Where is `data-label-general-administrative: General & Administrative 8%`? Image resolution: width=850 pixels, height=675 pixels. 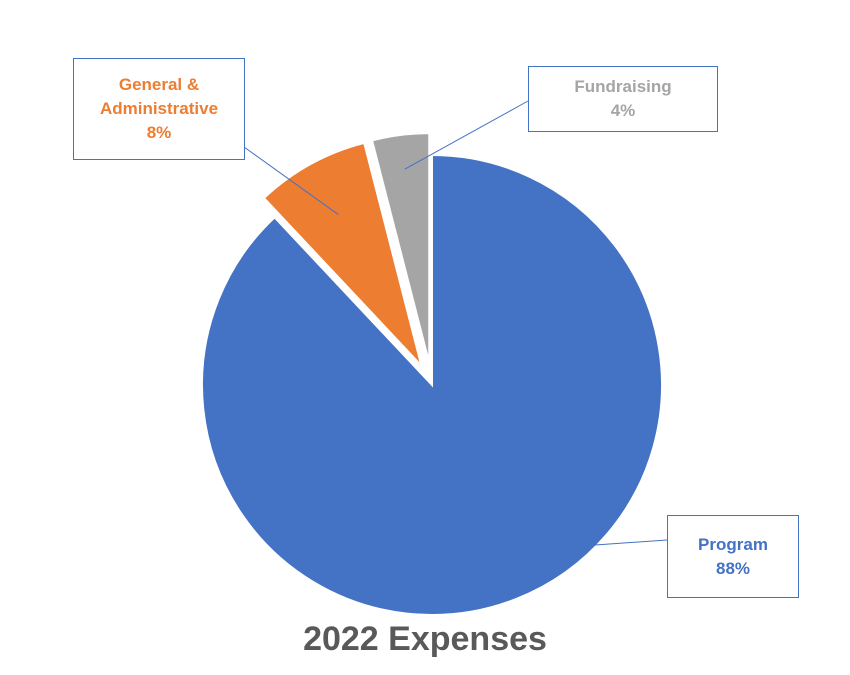 data-label-general-administrative: General & Administrative 8% is located at coordinates (159, 109).